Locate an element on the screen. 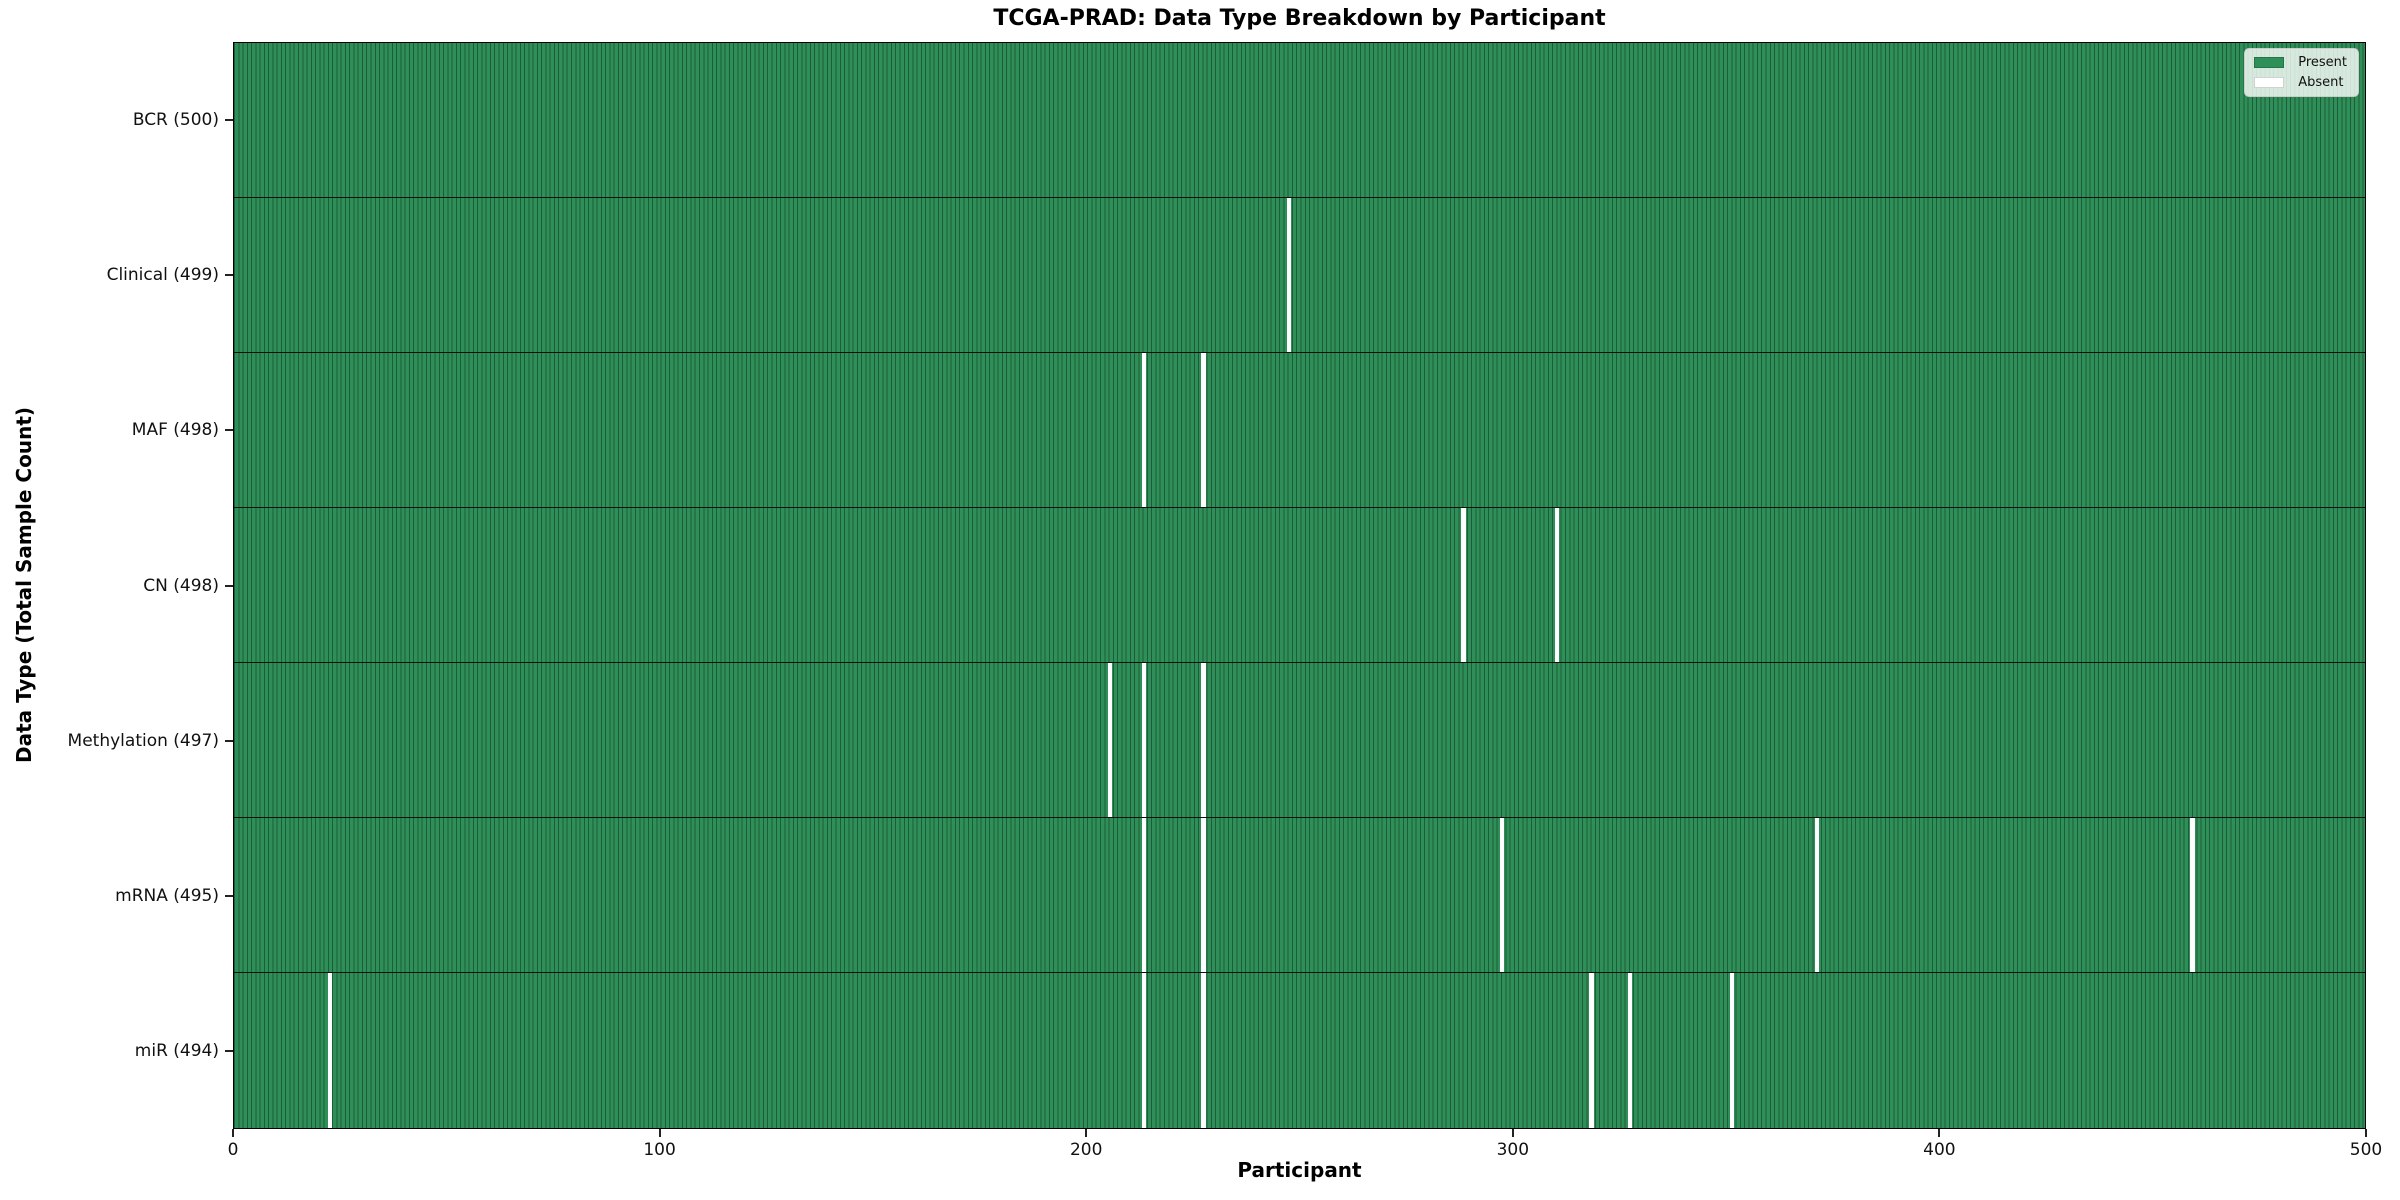  x-tick-label: 300 is located at coordinates (1513, 1150).